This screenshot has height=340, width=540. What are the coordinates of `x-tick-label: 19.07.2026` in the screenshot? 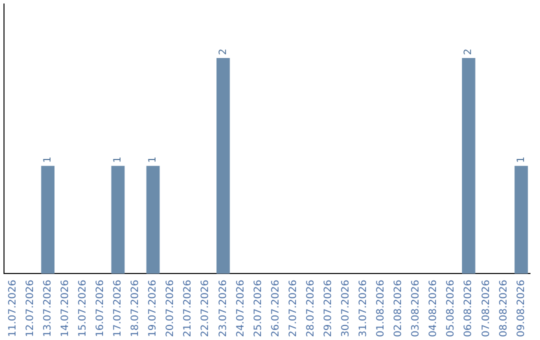 It's located at (153, 309).